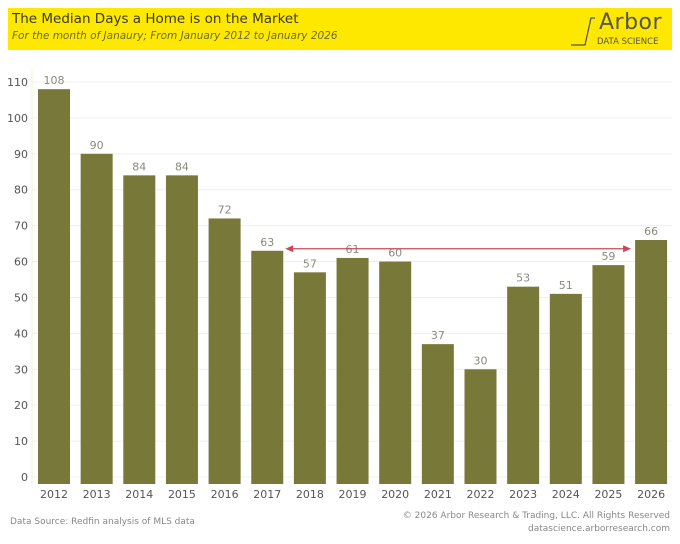 Image resolution: width=680 pixels, height=544 pixels. I want to click on data-label: 30, so click(481, 360).